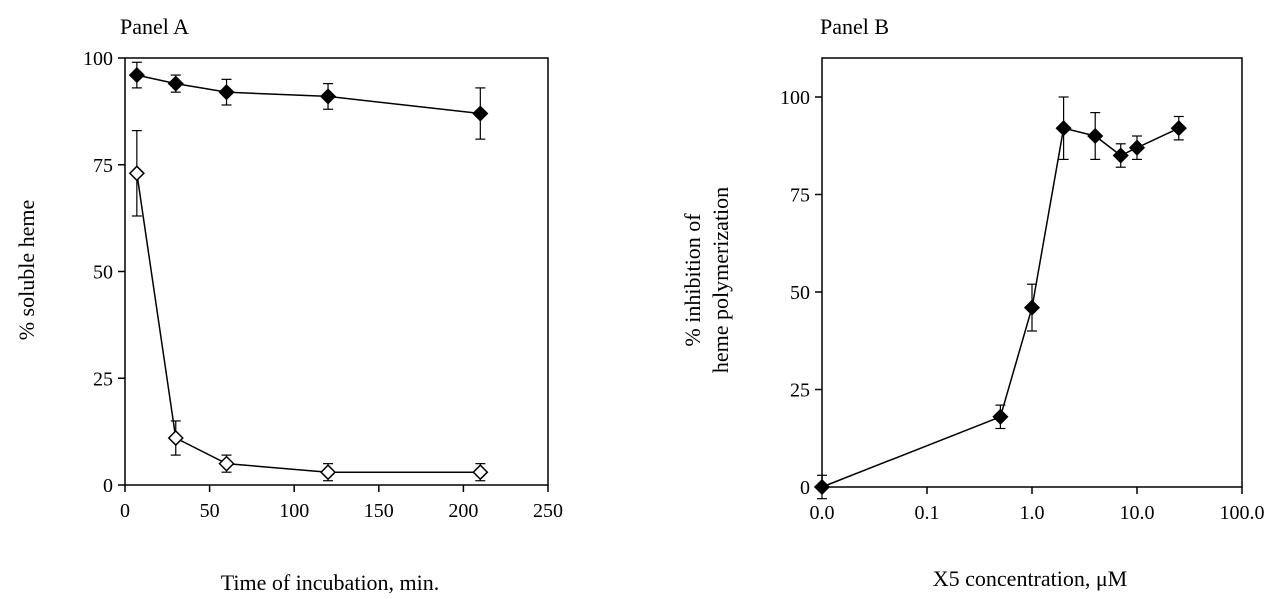 The image size is (1287, 599). What do you see at coordinates (1242, 513) in the screenshot?
I see `panel-b-x-tick-label: 100.0` at bounding box center [1242, 513].